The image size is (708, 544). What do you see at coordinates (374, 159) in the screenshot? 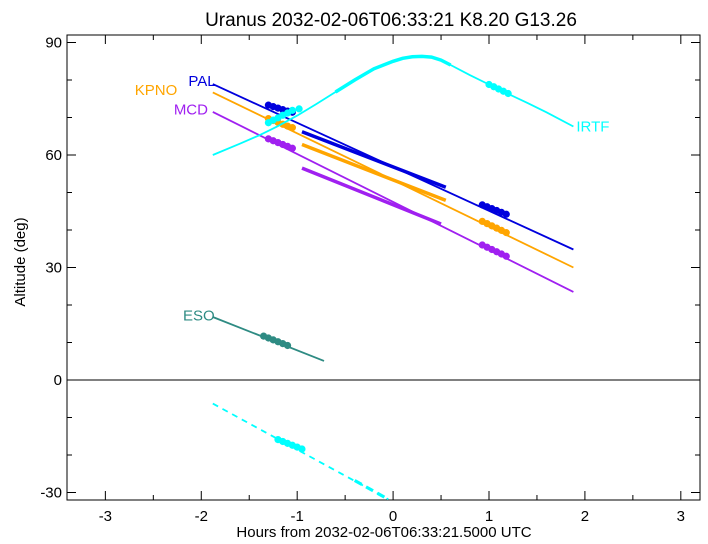
I see `pal-thick-segment` at bounding box center [374, 159].